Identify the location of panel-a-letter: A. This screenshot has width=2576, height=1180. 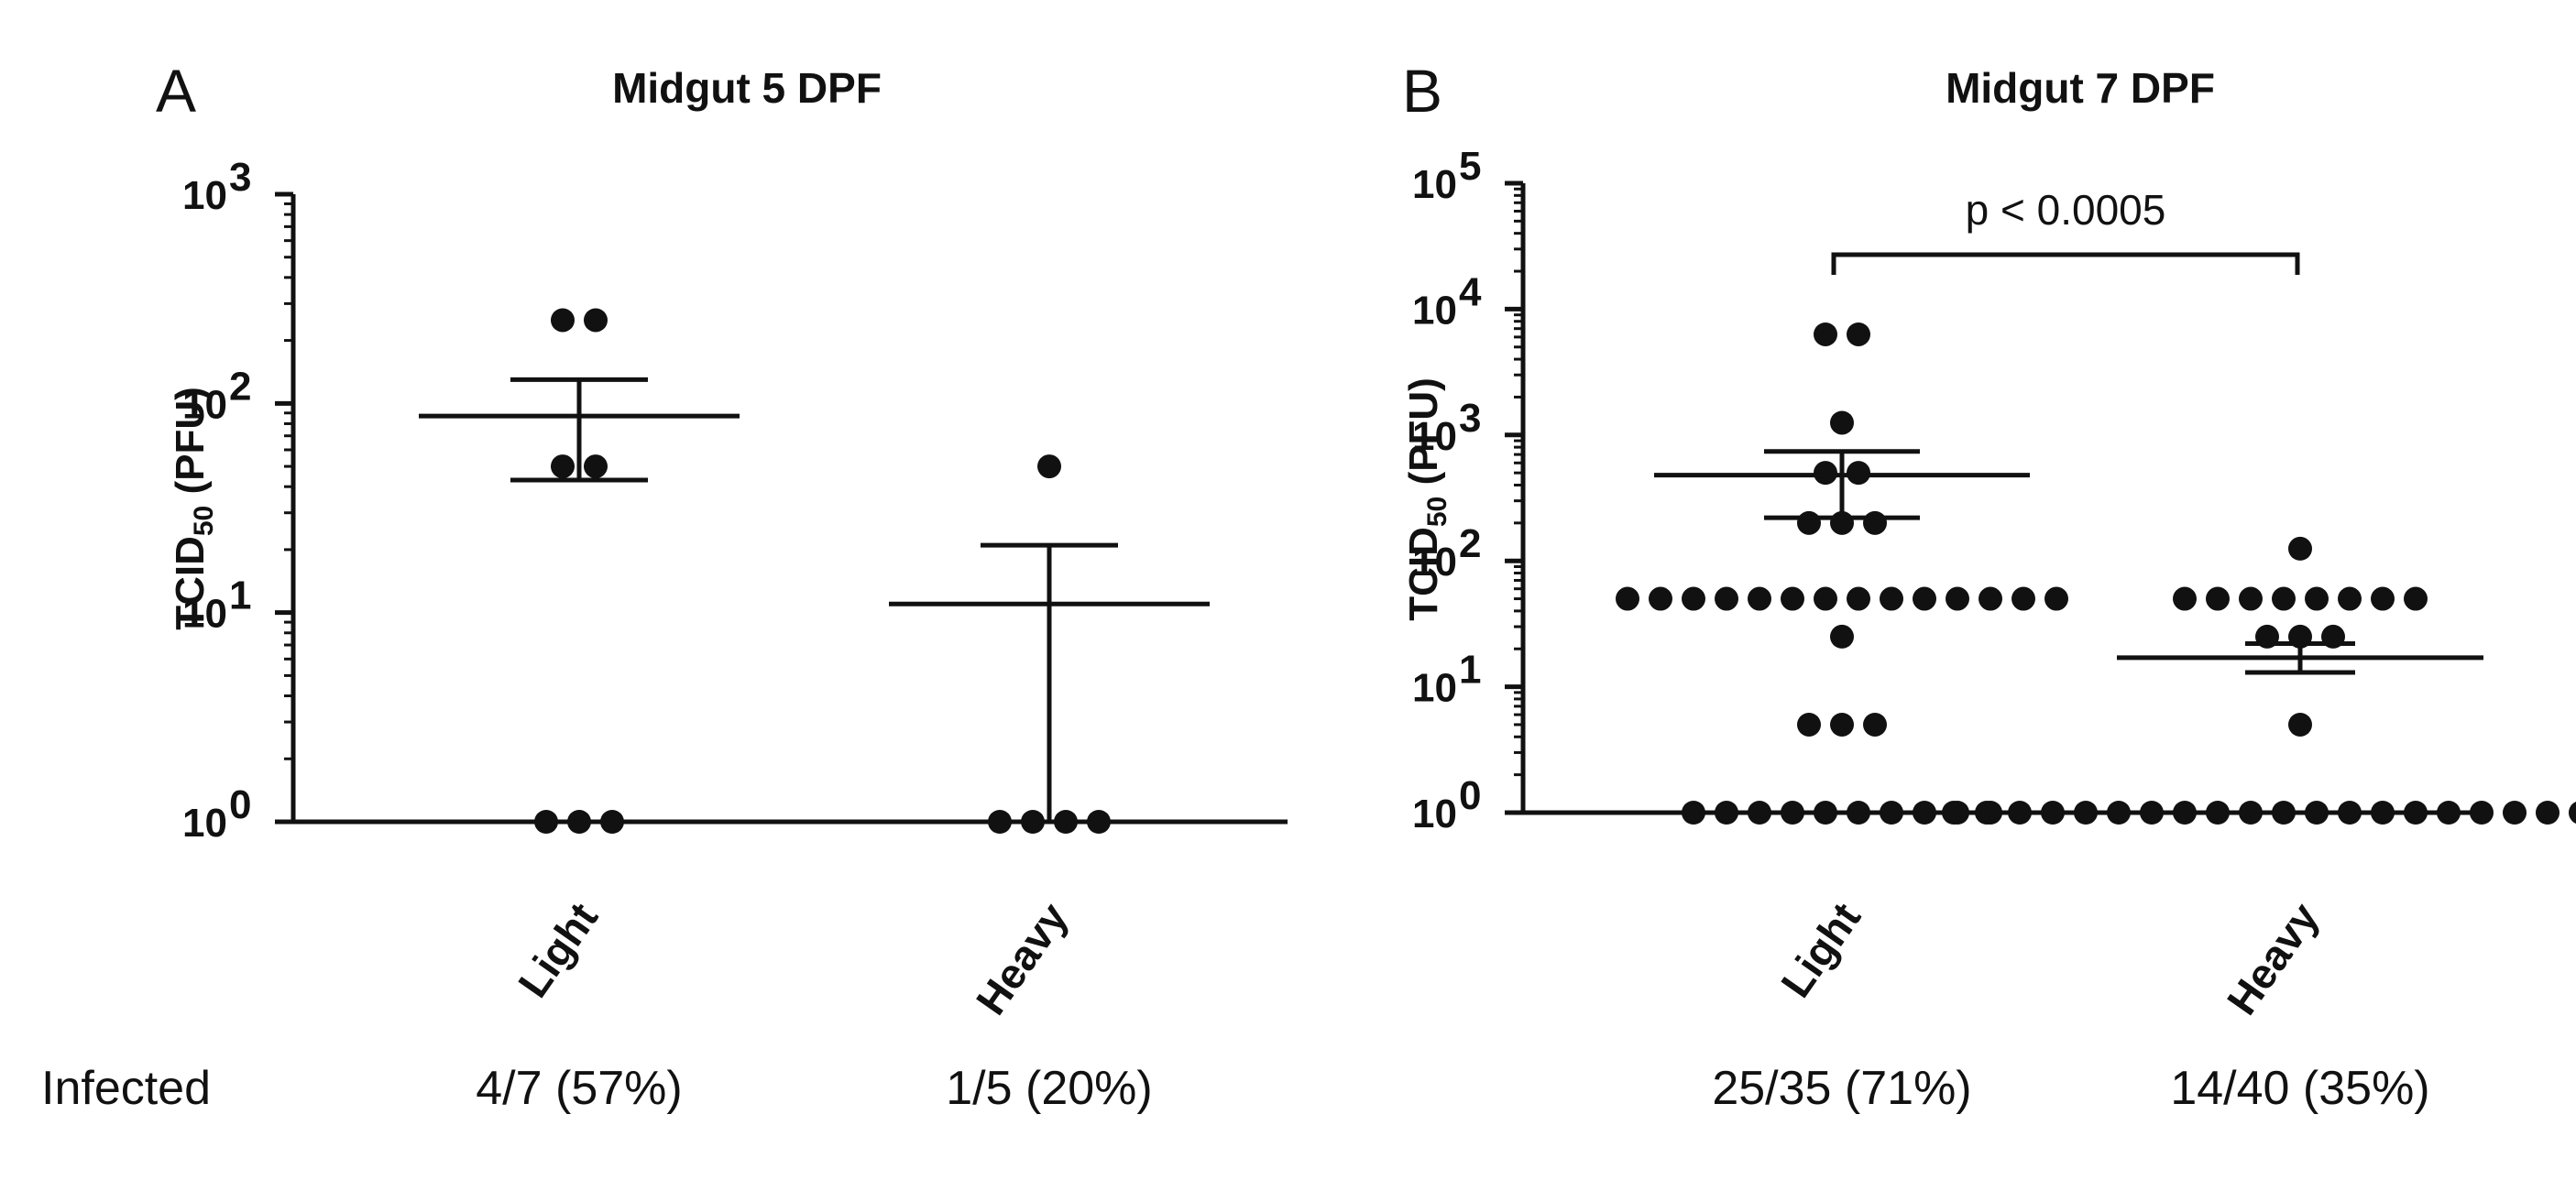
(176, 91).